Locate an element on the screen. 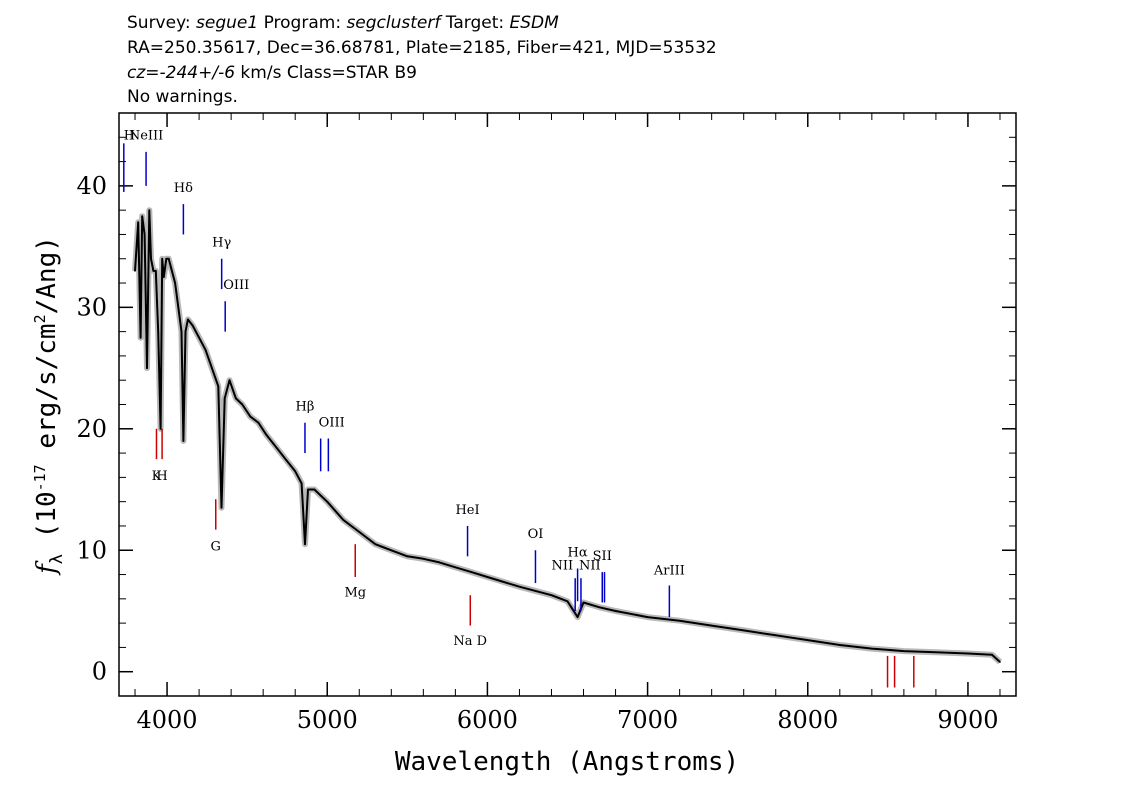  spectral-line-label: K is located at coordinates (157, 476).